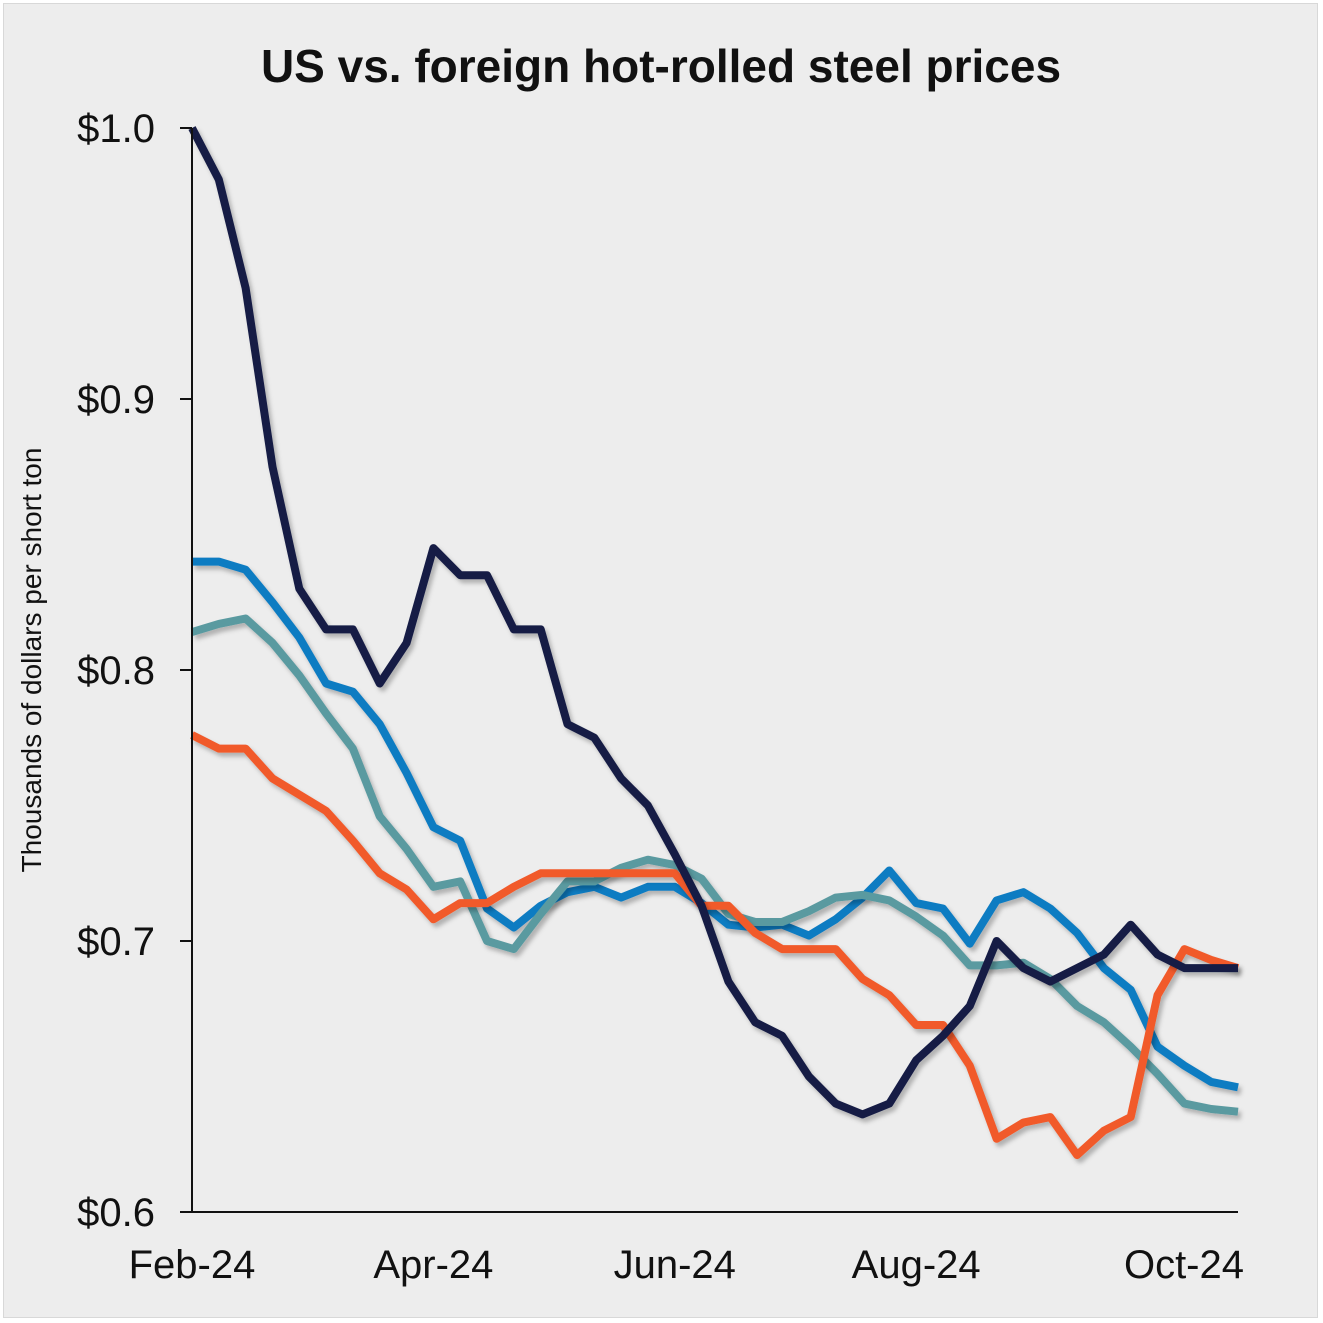  I want to click on y-tick-label: $0.6, so click(116, 1213).